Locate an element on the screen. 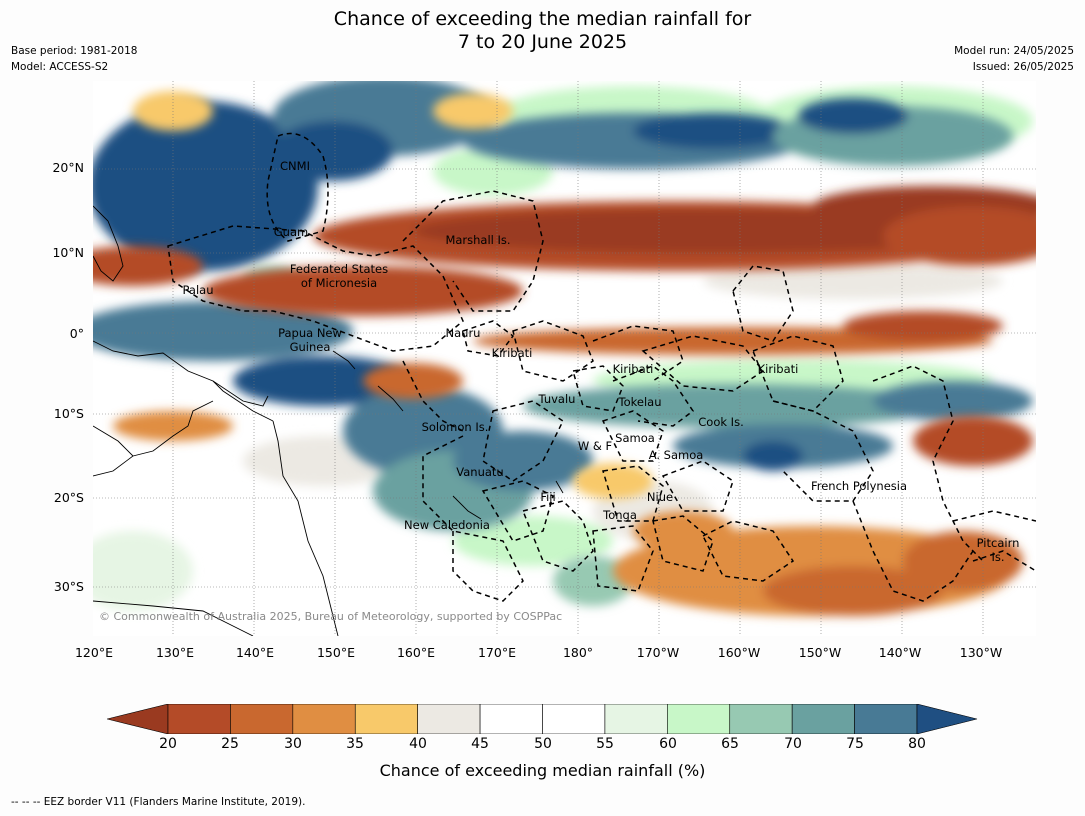  region-label-png: Papua New Guinea is located at coordinates (310, 340).